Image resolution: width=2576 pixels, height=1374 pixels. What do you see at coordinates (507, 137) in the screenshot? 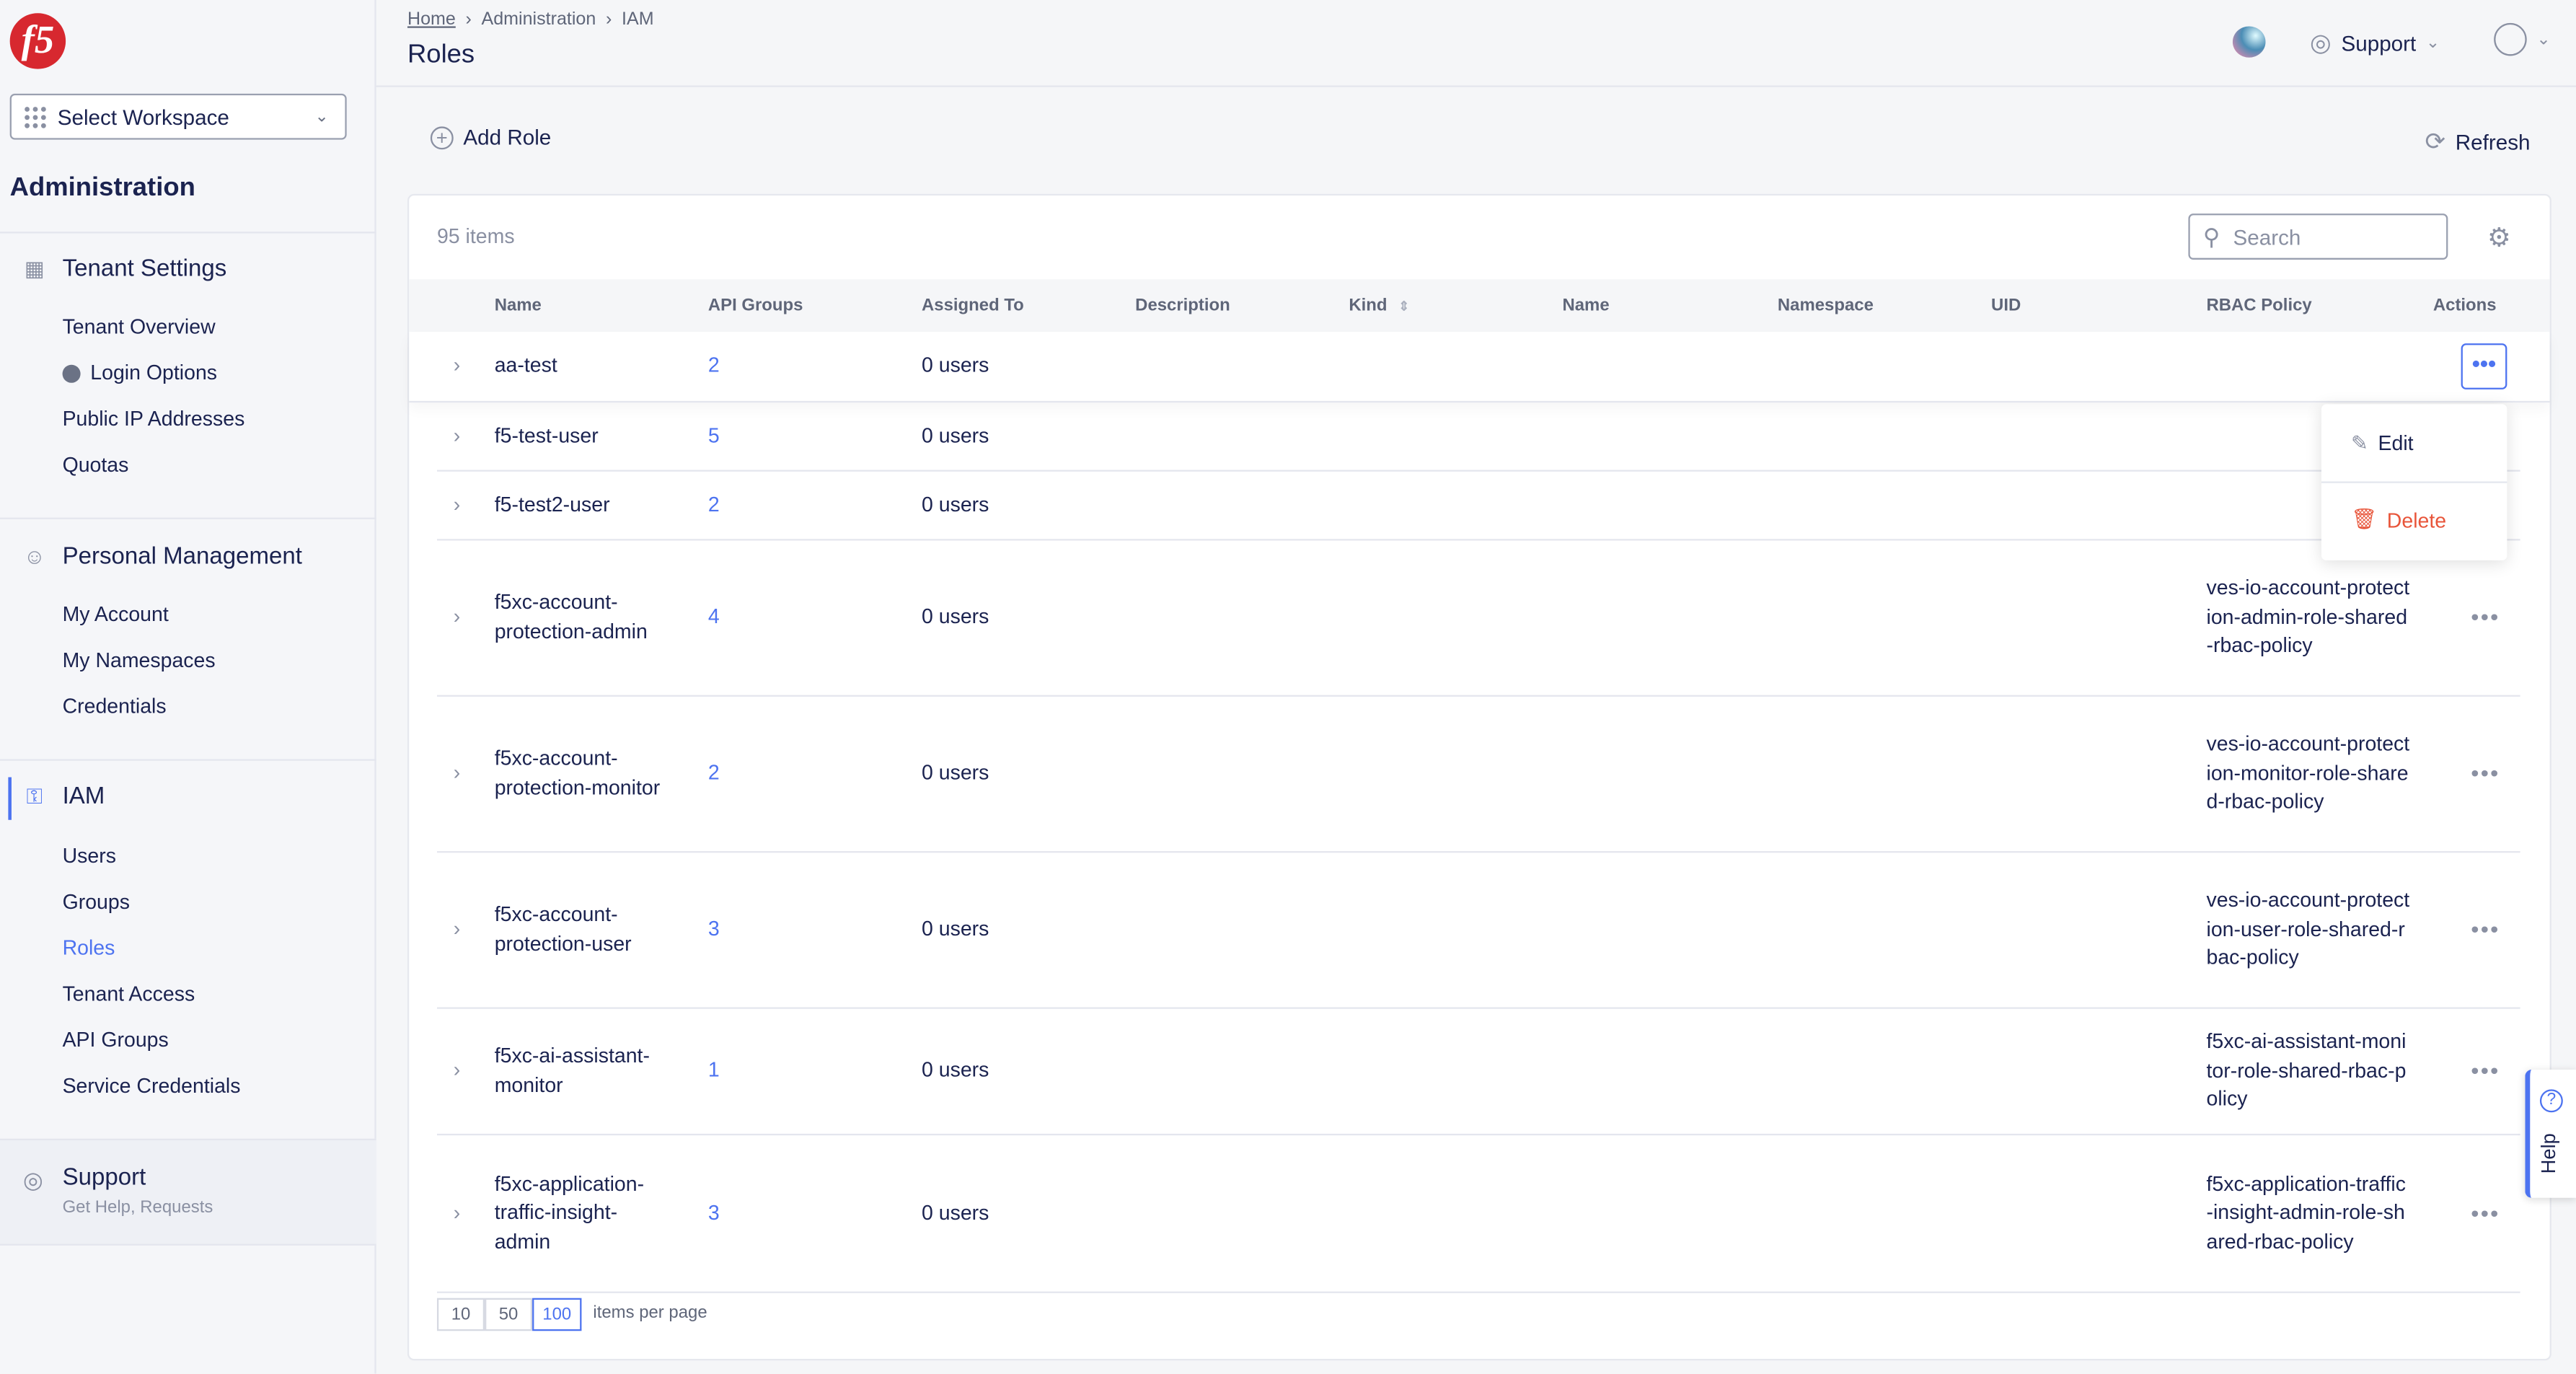
I see `add-role-label: Add Role` at bounding box center [507, 137].